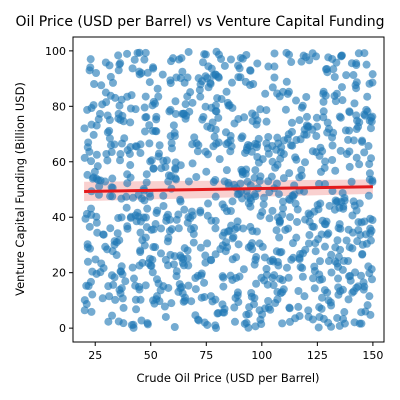 This screenshot has width=400, height=400. Describe the element at coordinates (317, 355) in the screenshot. I see `x-tick-label: 125` at that location.